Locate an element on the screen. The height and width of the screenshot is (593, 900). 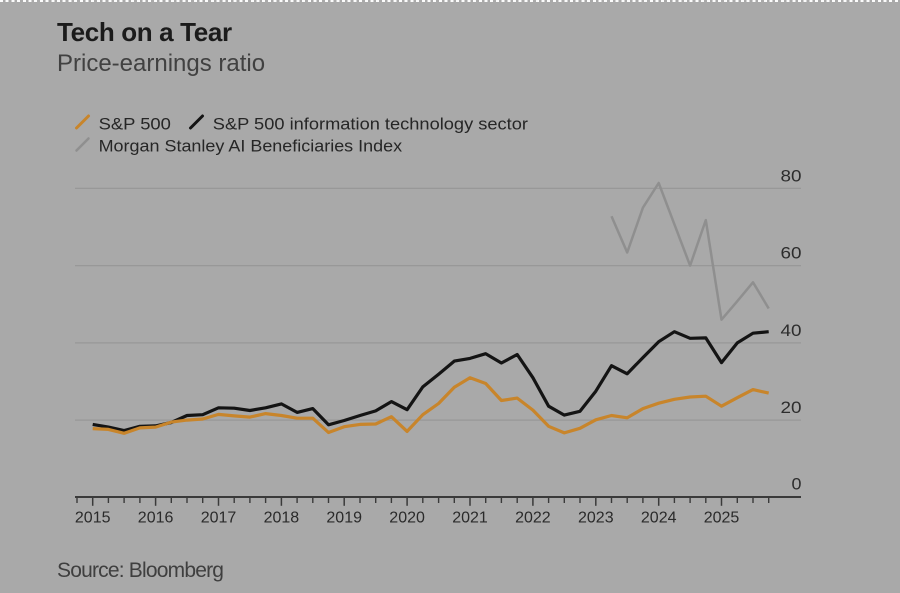
svg-text: 40 is located at coordinates (791, 330).